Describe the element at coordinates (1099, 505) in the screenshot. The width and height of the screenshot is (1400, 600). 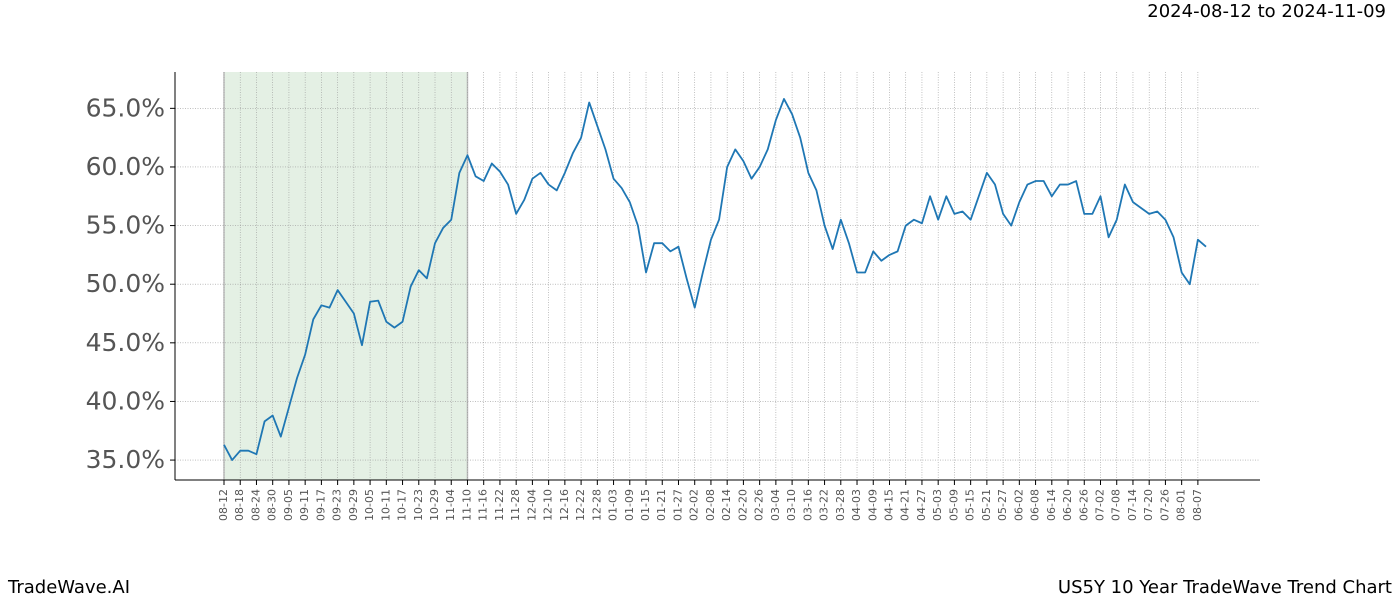
I see `x-tick-label: 07-02` at that location.